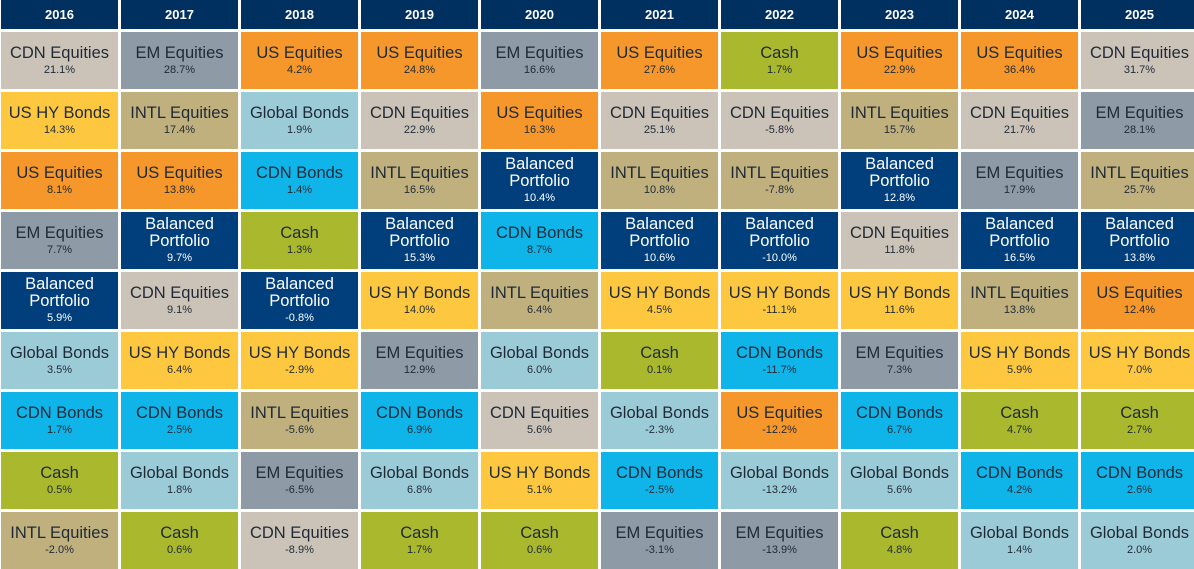 The width and height of the screenshot is (1194, 569). What do you see at coordinates (539, 120) in the screenshot?
I see `cell-2020-us-equities: US Equities 16.3%` at bounding box center [539, 120].